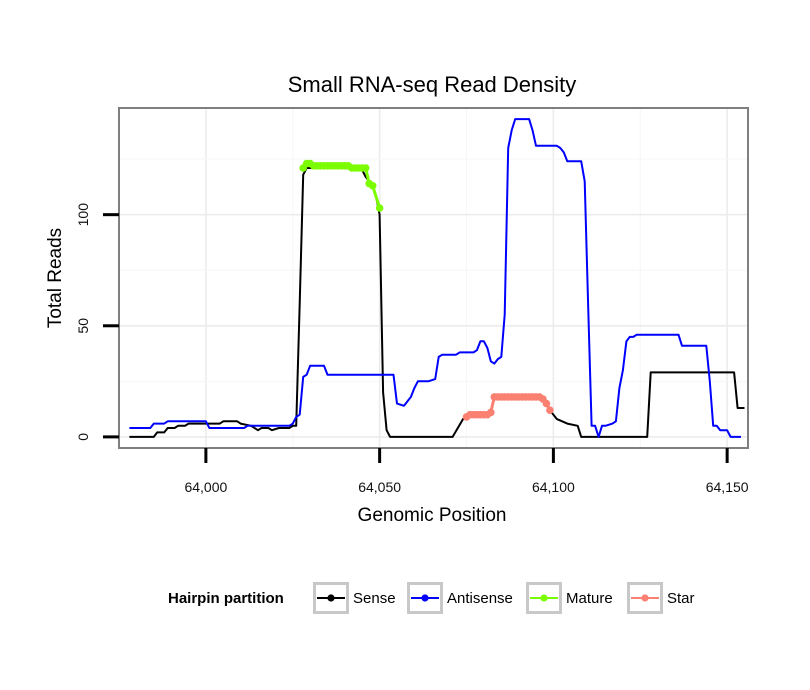 The width and height of the screenshot is (810, 690). What do you see at coordinates (480, 598) in the screenshot?
I see `legend-label: Antisense` at bounding box center [480, 598].